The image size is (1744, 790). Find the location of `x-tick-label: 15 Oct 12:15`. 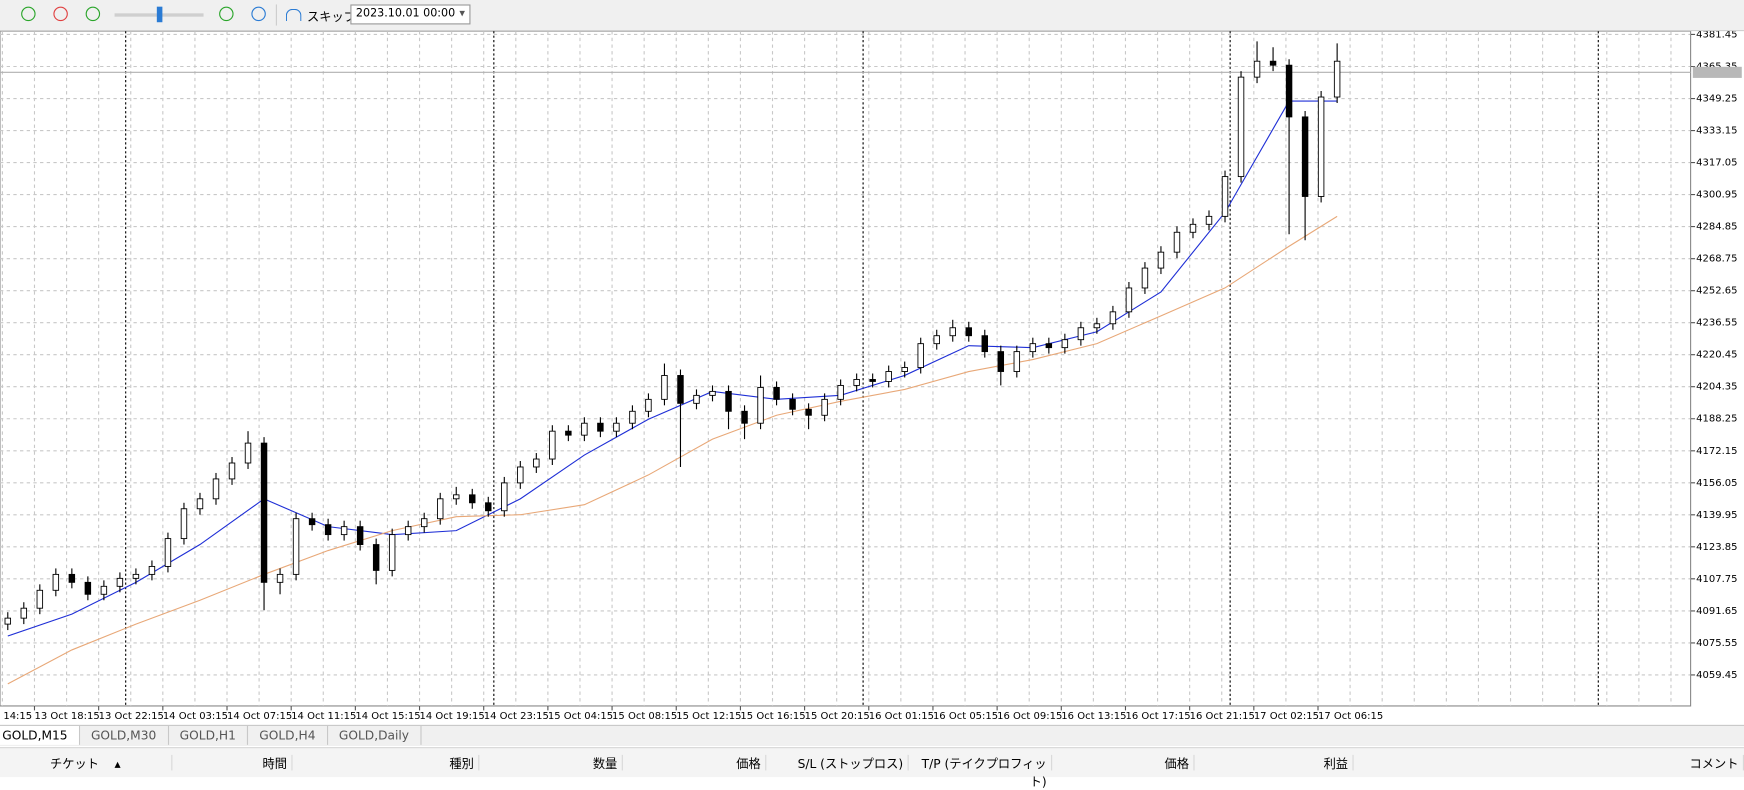

x-tick-label: 15 Oct 12:15 is located at coordinates (708, 716).